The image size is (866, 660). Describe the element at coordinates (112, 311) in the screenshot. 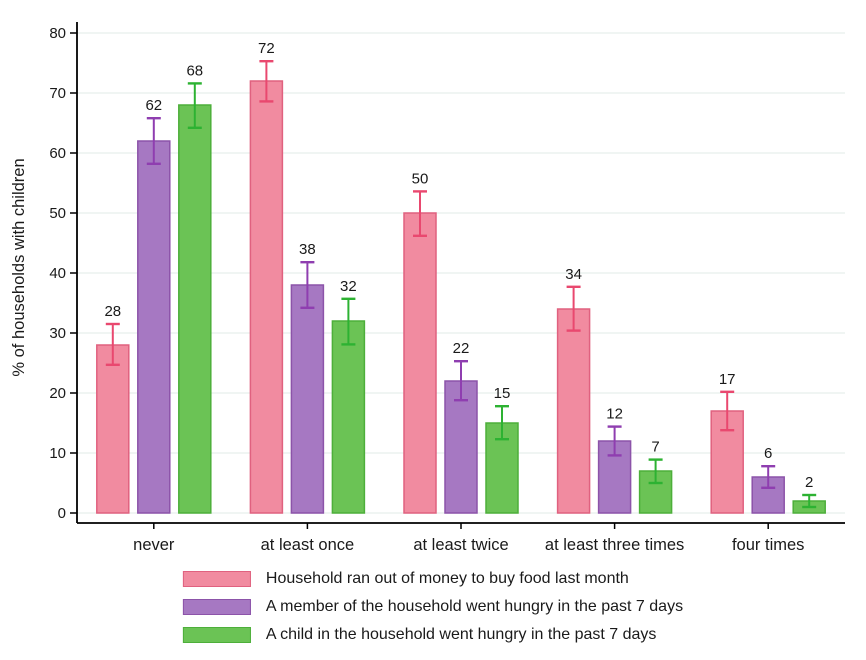

I see `bar-value-label: 28` at that location.